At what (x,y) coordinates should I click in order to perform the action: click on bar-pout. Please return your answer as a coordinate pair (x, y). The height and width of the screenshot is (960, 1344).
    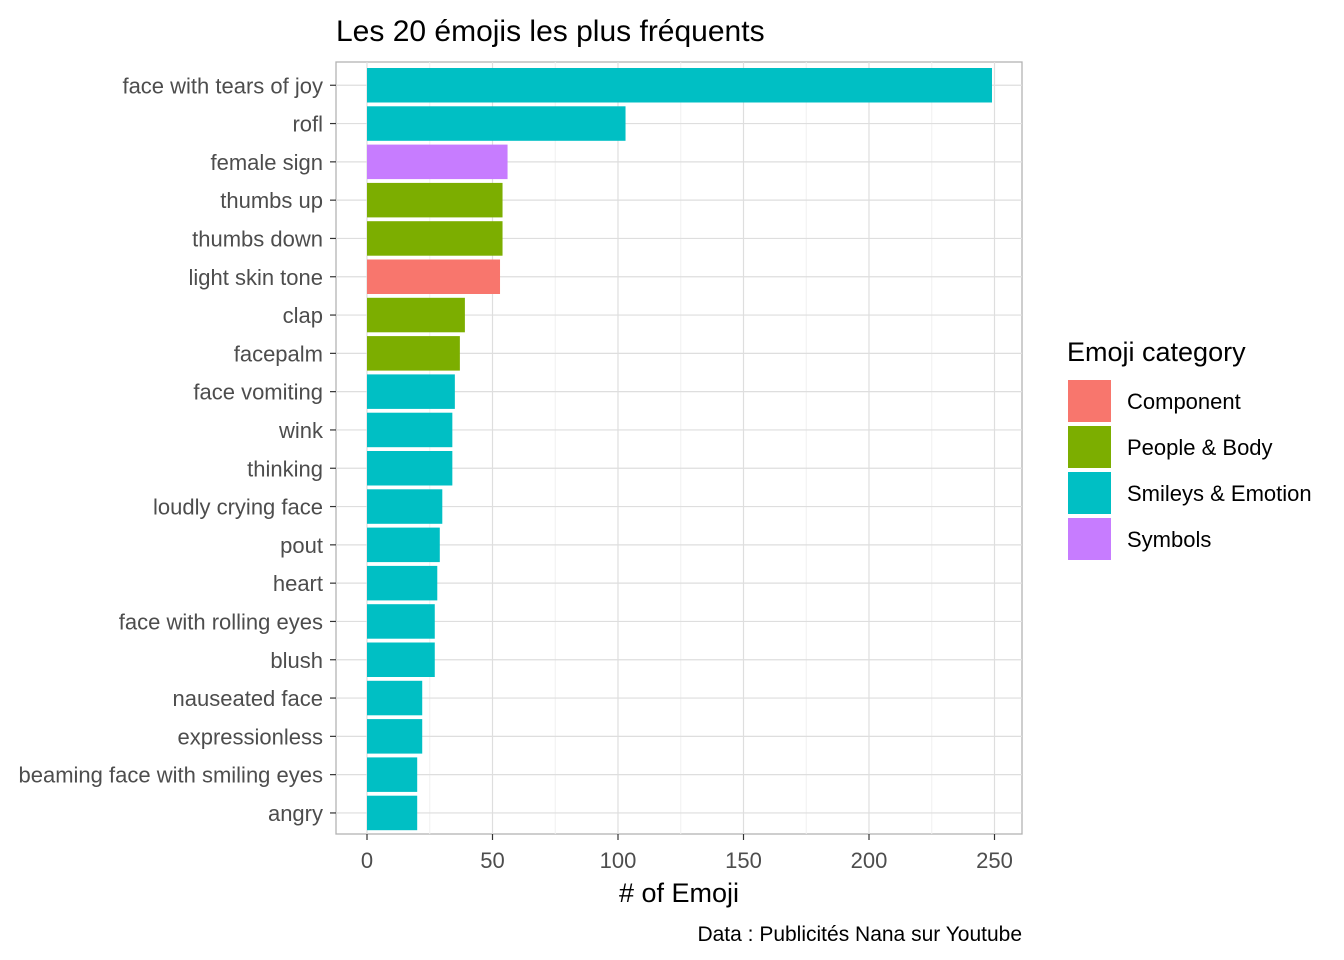
    Looking at the image, I should click on (403, 545).